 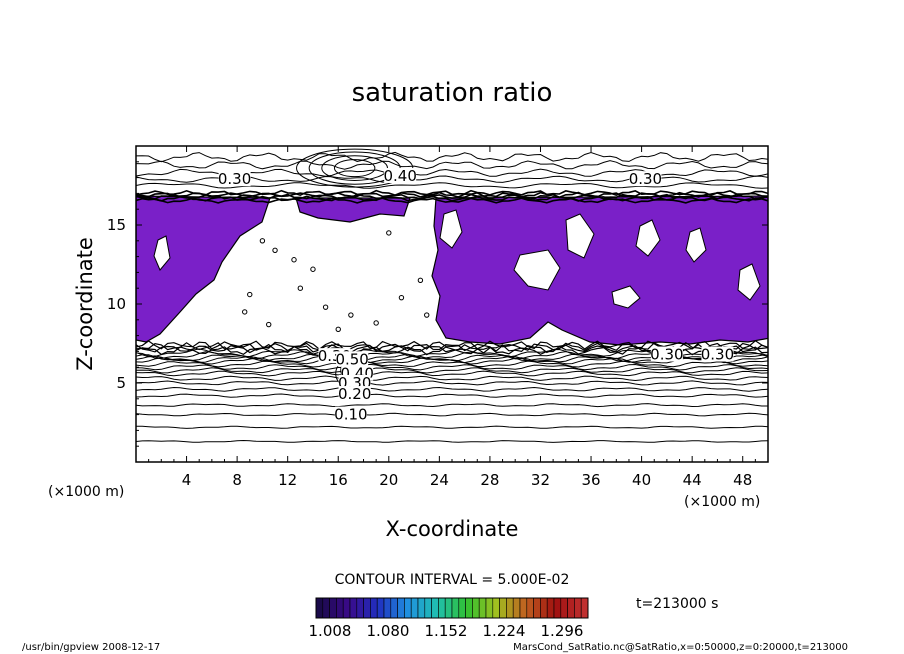 I want to click on x-tick-label: 12, so click(x=287, y=480).